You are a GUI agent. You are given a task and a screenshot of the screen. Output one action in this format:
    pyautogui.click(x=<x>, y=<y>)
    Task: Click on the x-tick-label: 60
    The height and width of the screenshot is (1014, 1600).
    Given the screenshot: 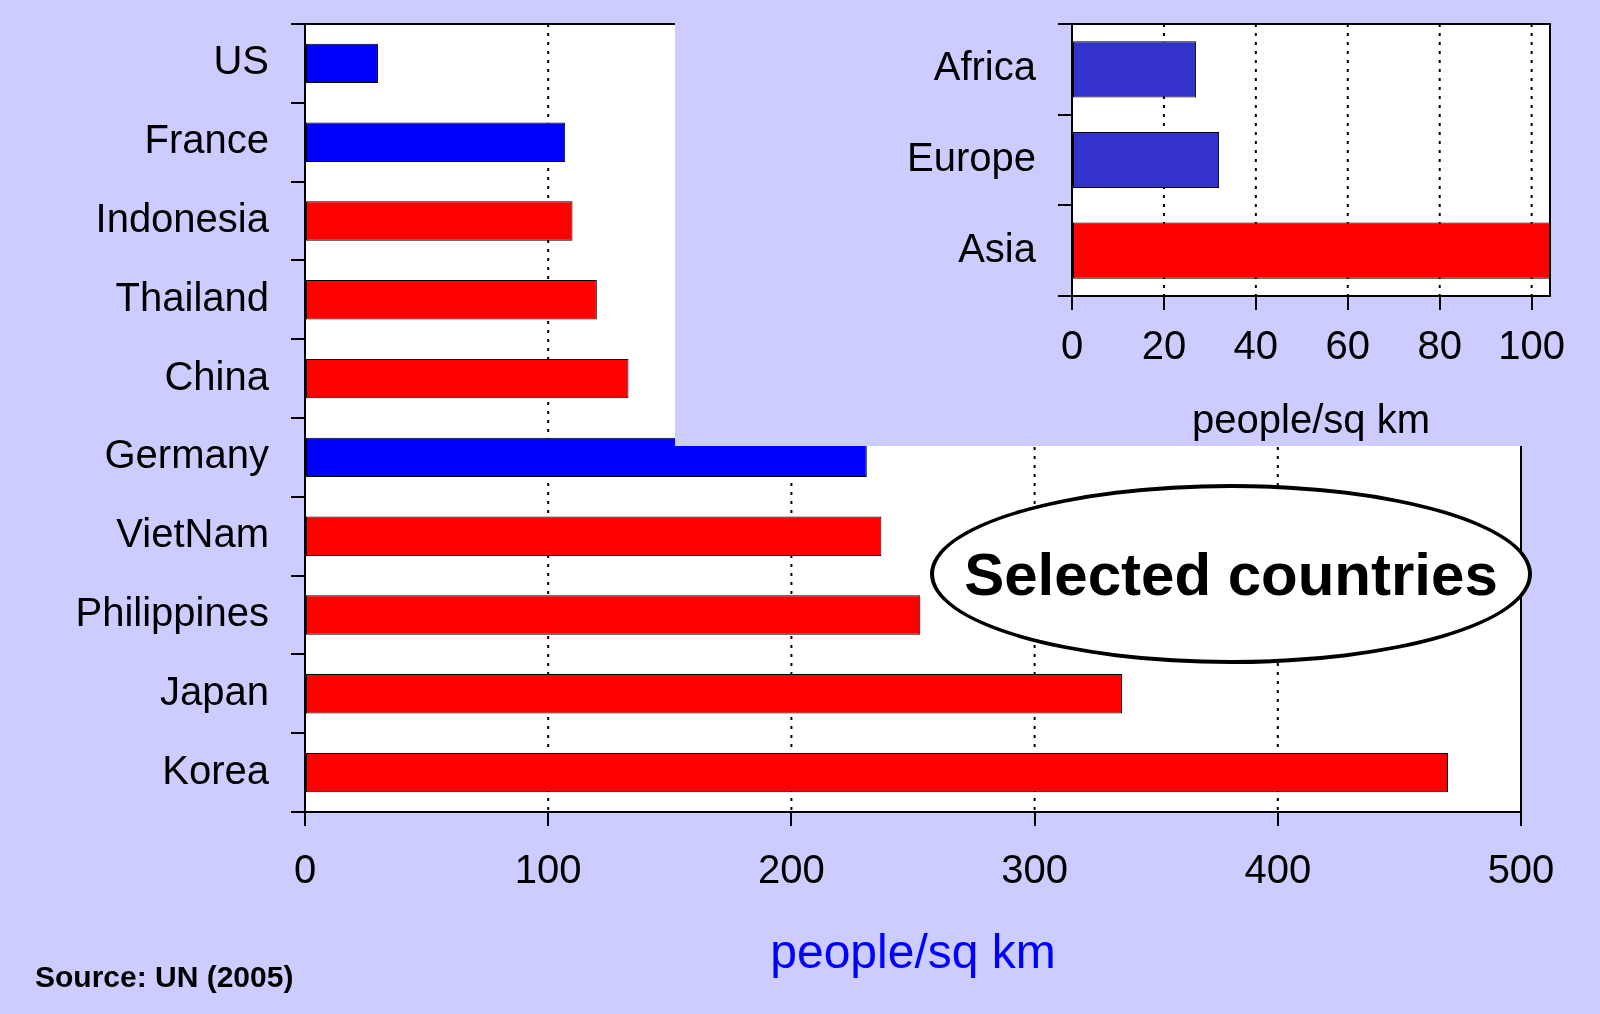 What is the action you would take?
    pyautogui.click(x=1348, y=345)
    